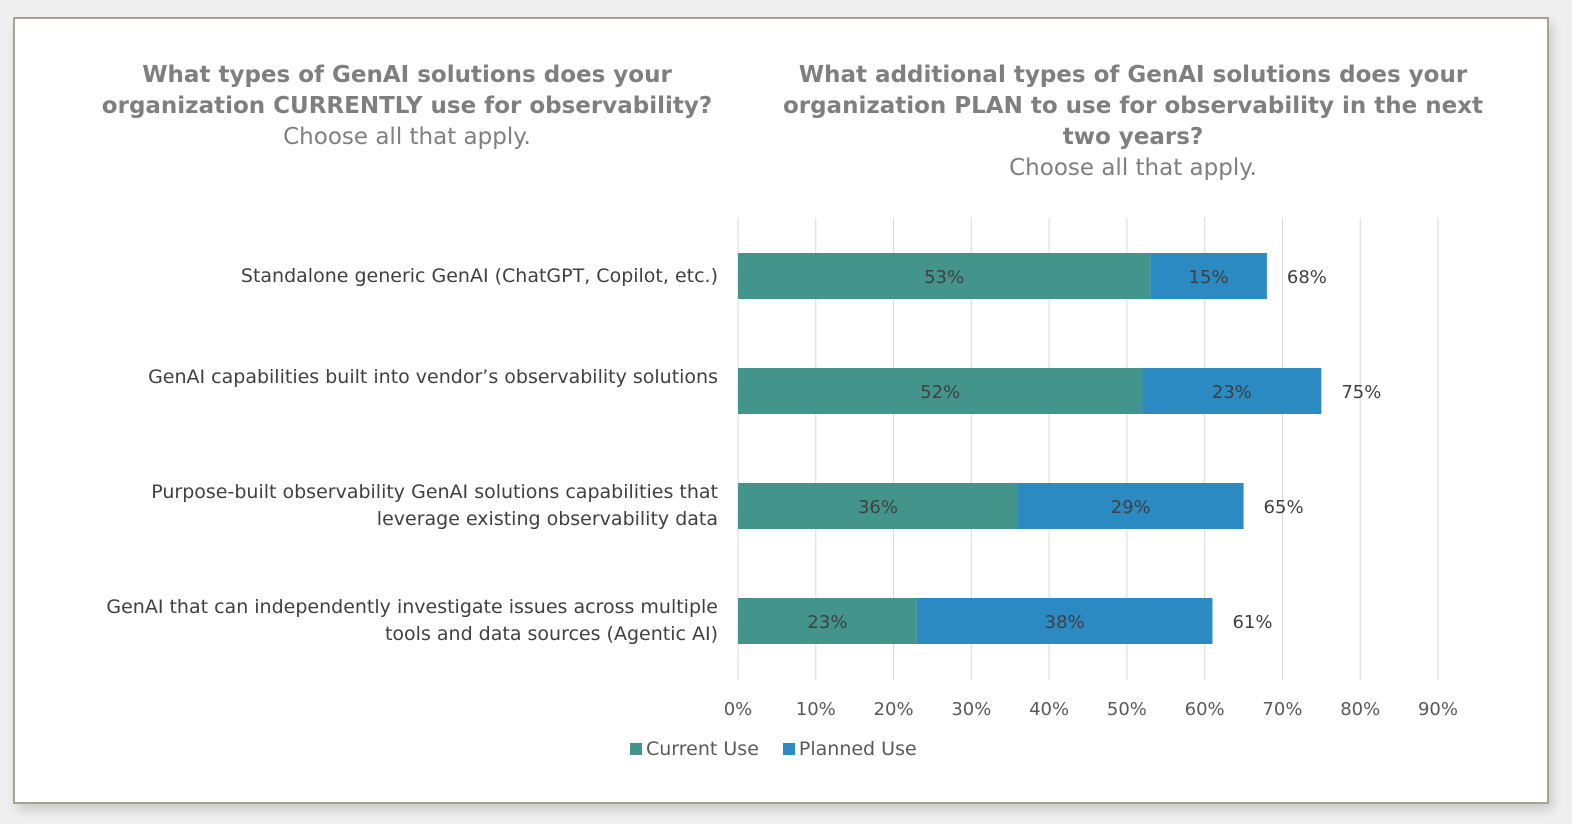 The height and width of the screenshot is (824, 1572). I want to click on data-label: 36%, so click(878, 507).